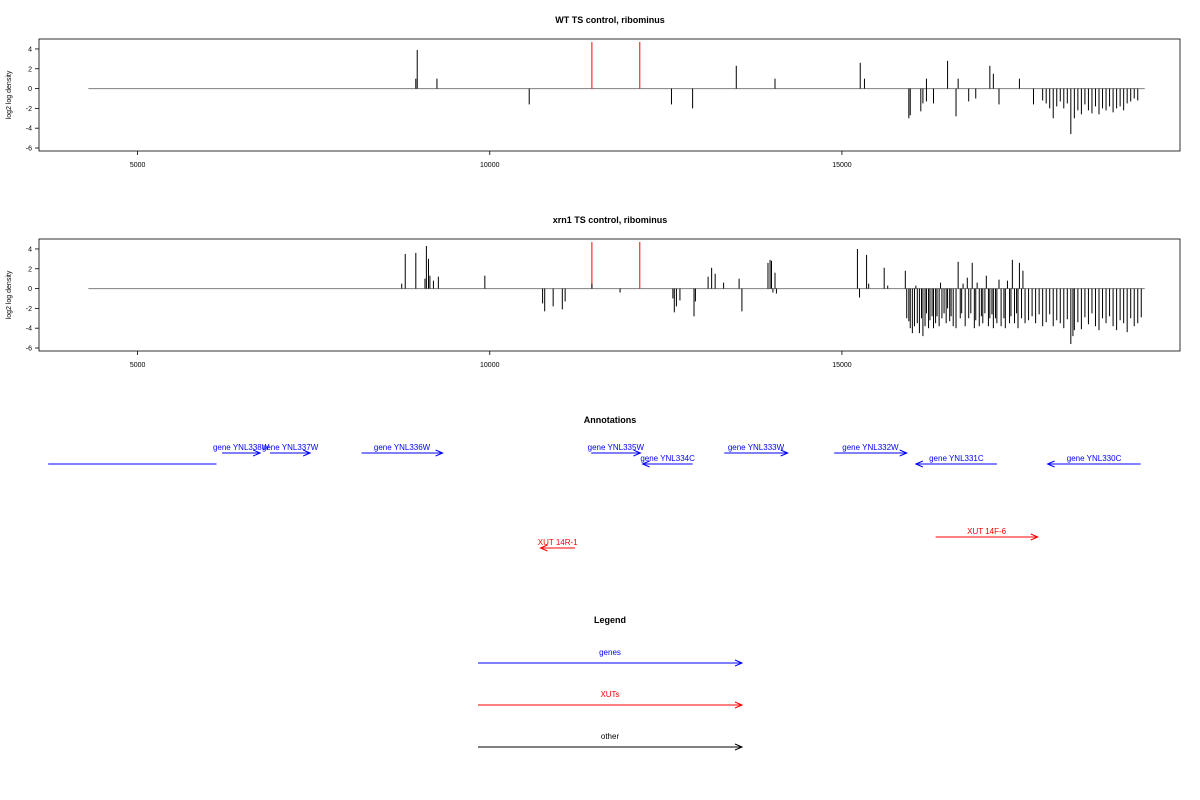  I want to click on xut-arrow: XUT 14F-6, so click(987, 534).